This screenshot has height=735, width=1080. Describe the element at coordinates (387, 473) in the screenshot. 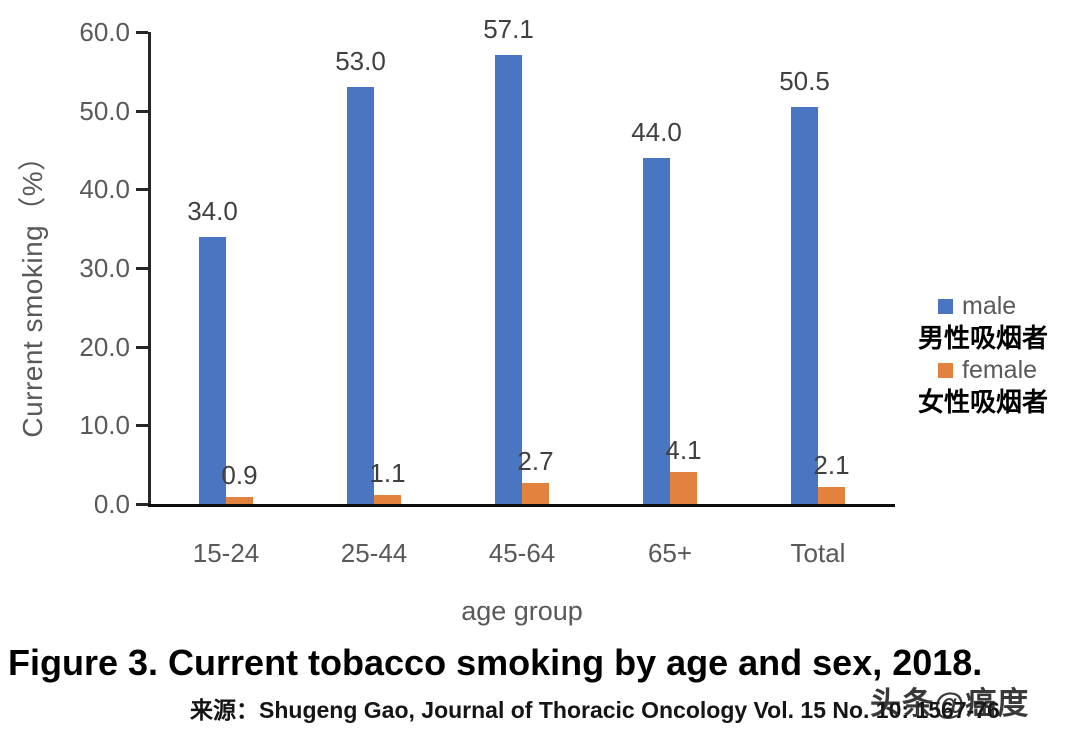

I see `data-label-female-25-44: 1.1` at that location.